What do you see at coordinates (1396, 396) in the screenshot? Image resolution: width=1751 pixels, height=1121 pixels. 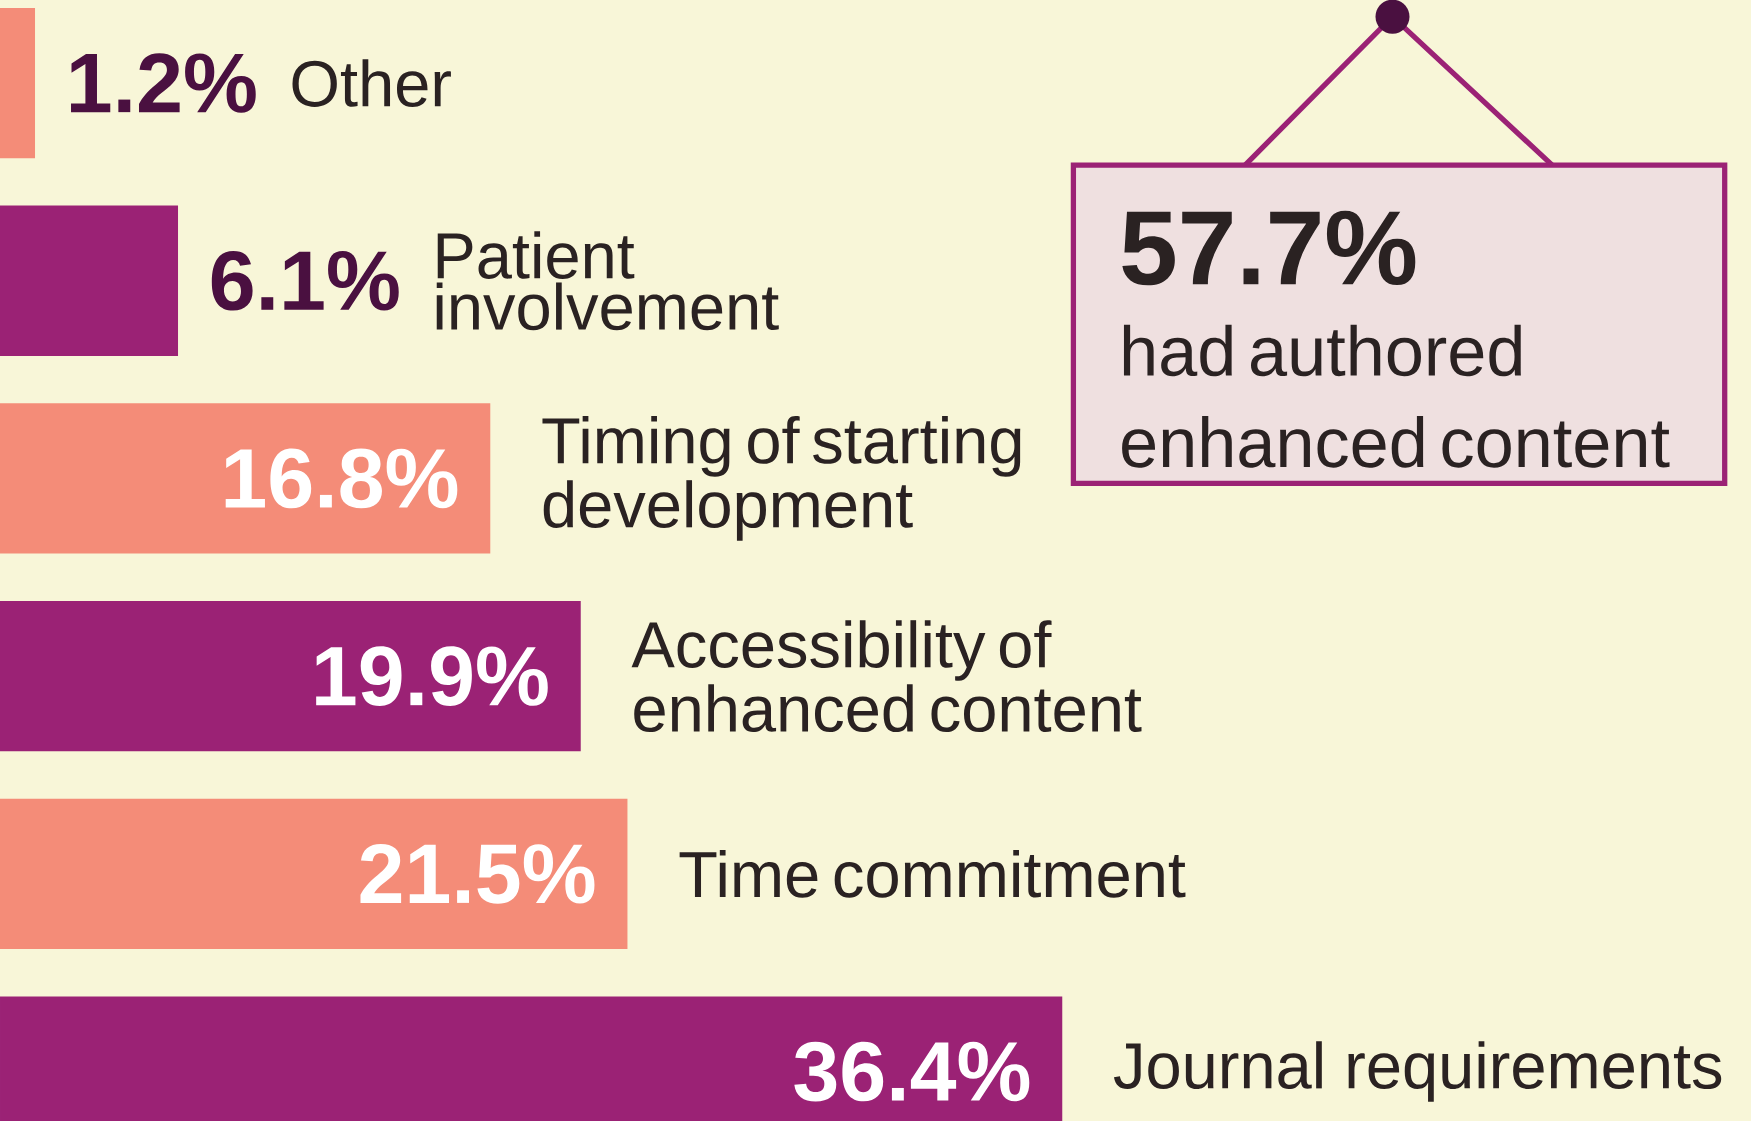 I see `annotation: had authored enhanced content` at bounding box center [1396, 396].